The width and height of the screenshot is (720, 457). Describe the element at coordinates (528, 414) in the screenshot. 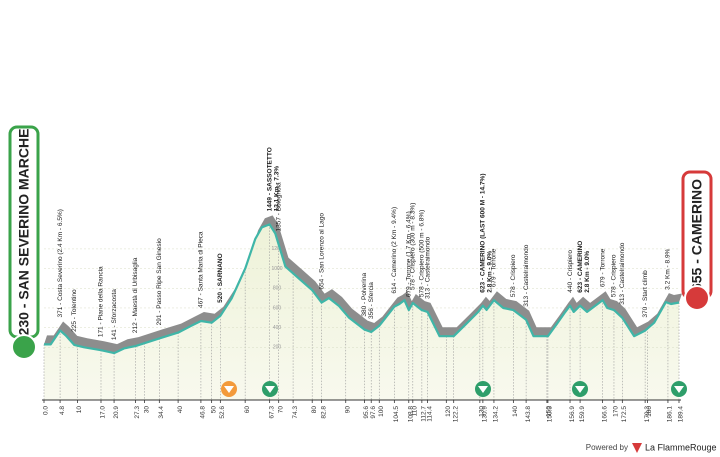

I see `x-tick-label: 143.8` at that location.